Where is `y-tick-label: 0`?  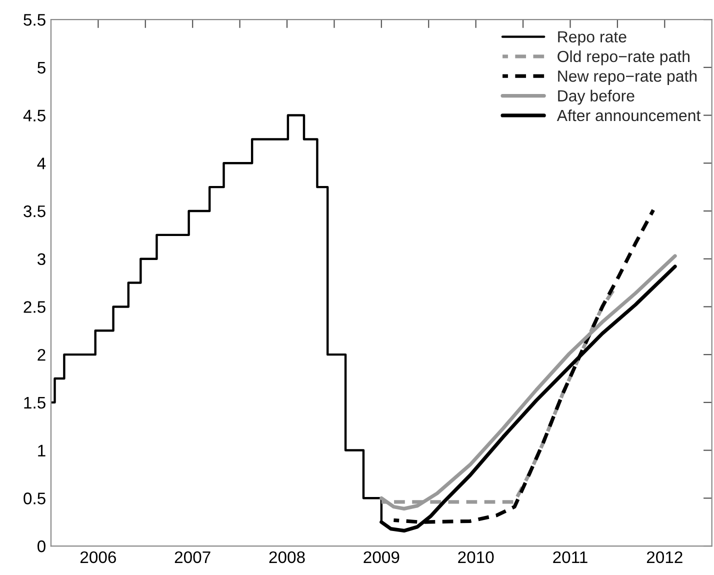 y-tick-label: 0 is located at coordinates (42, 546).